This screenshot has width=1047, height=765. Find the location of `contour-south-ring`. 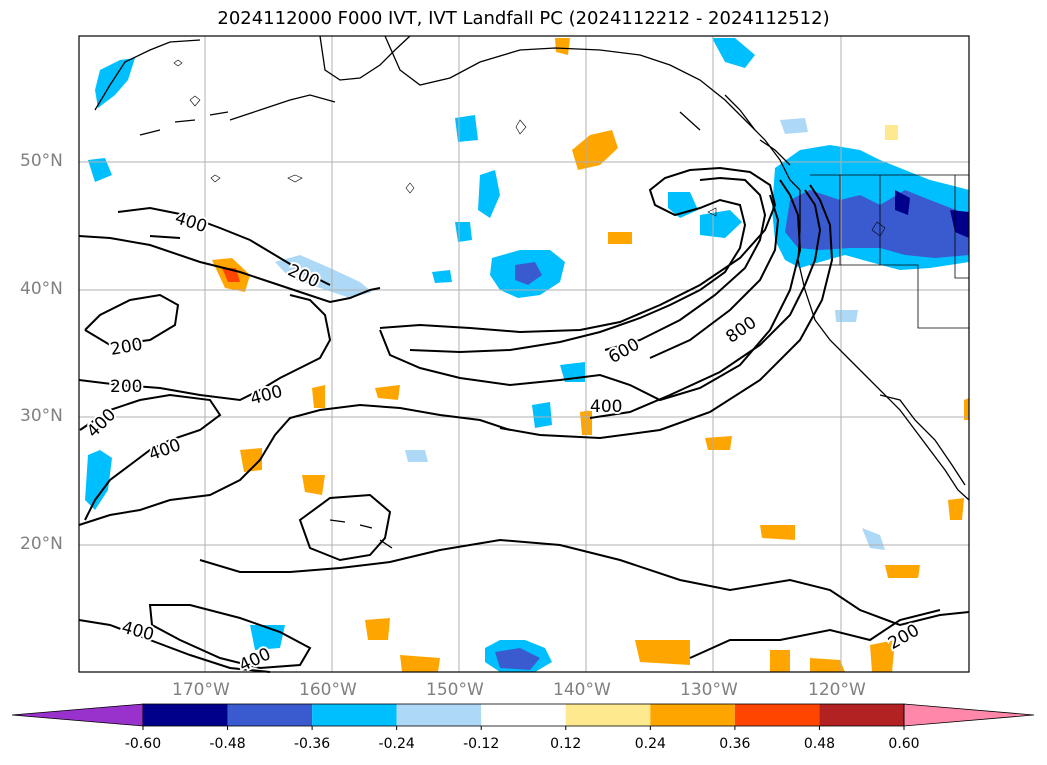

contour-south-ring is located at coordinates (230, 637).